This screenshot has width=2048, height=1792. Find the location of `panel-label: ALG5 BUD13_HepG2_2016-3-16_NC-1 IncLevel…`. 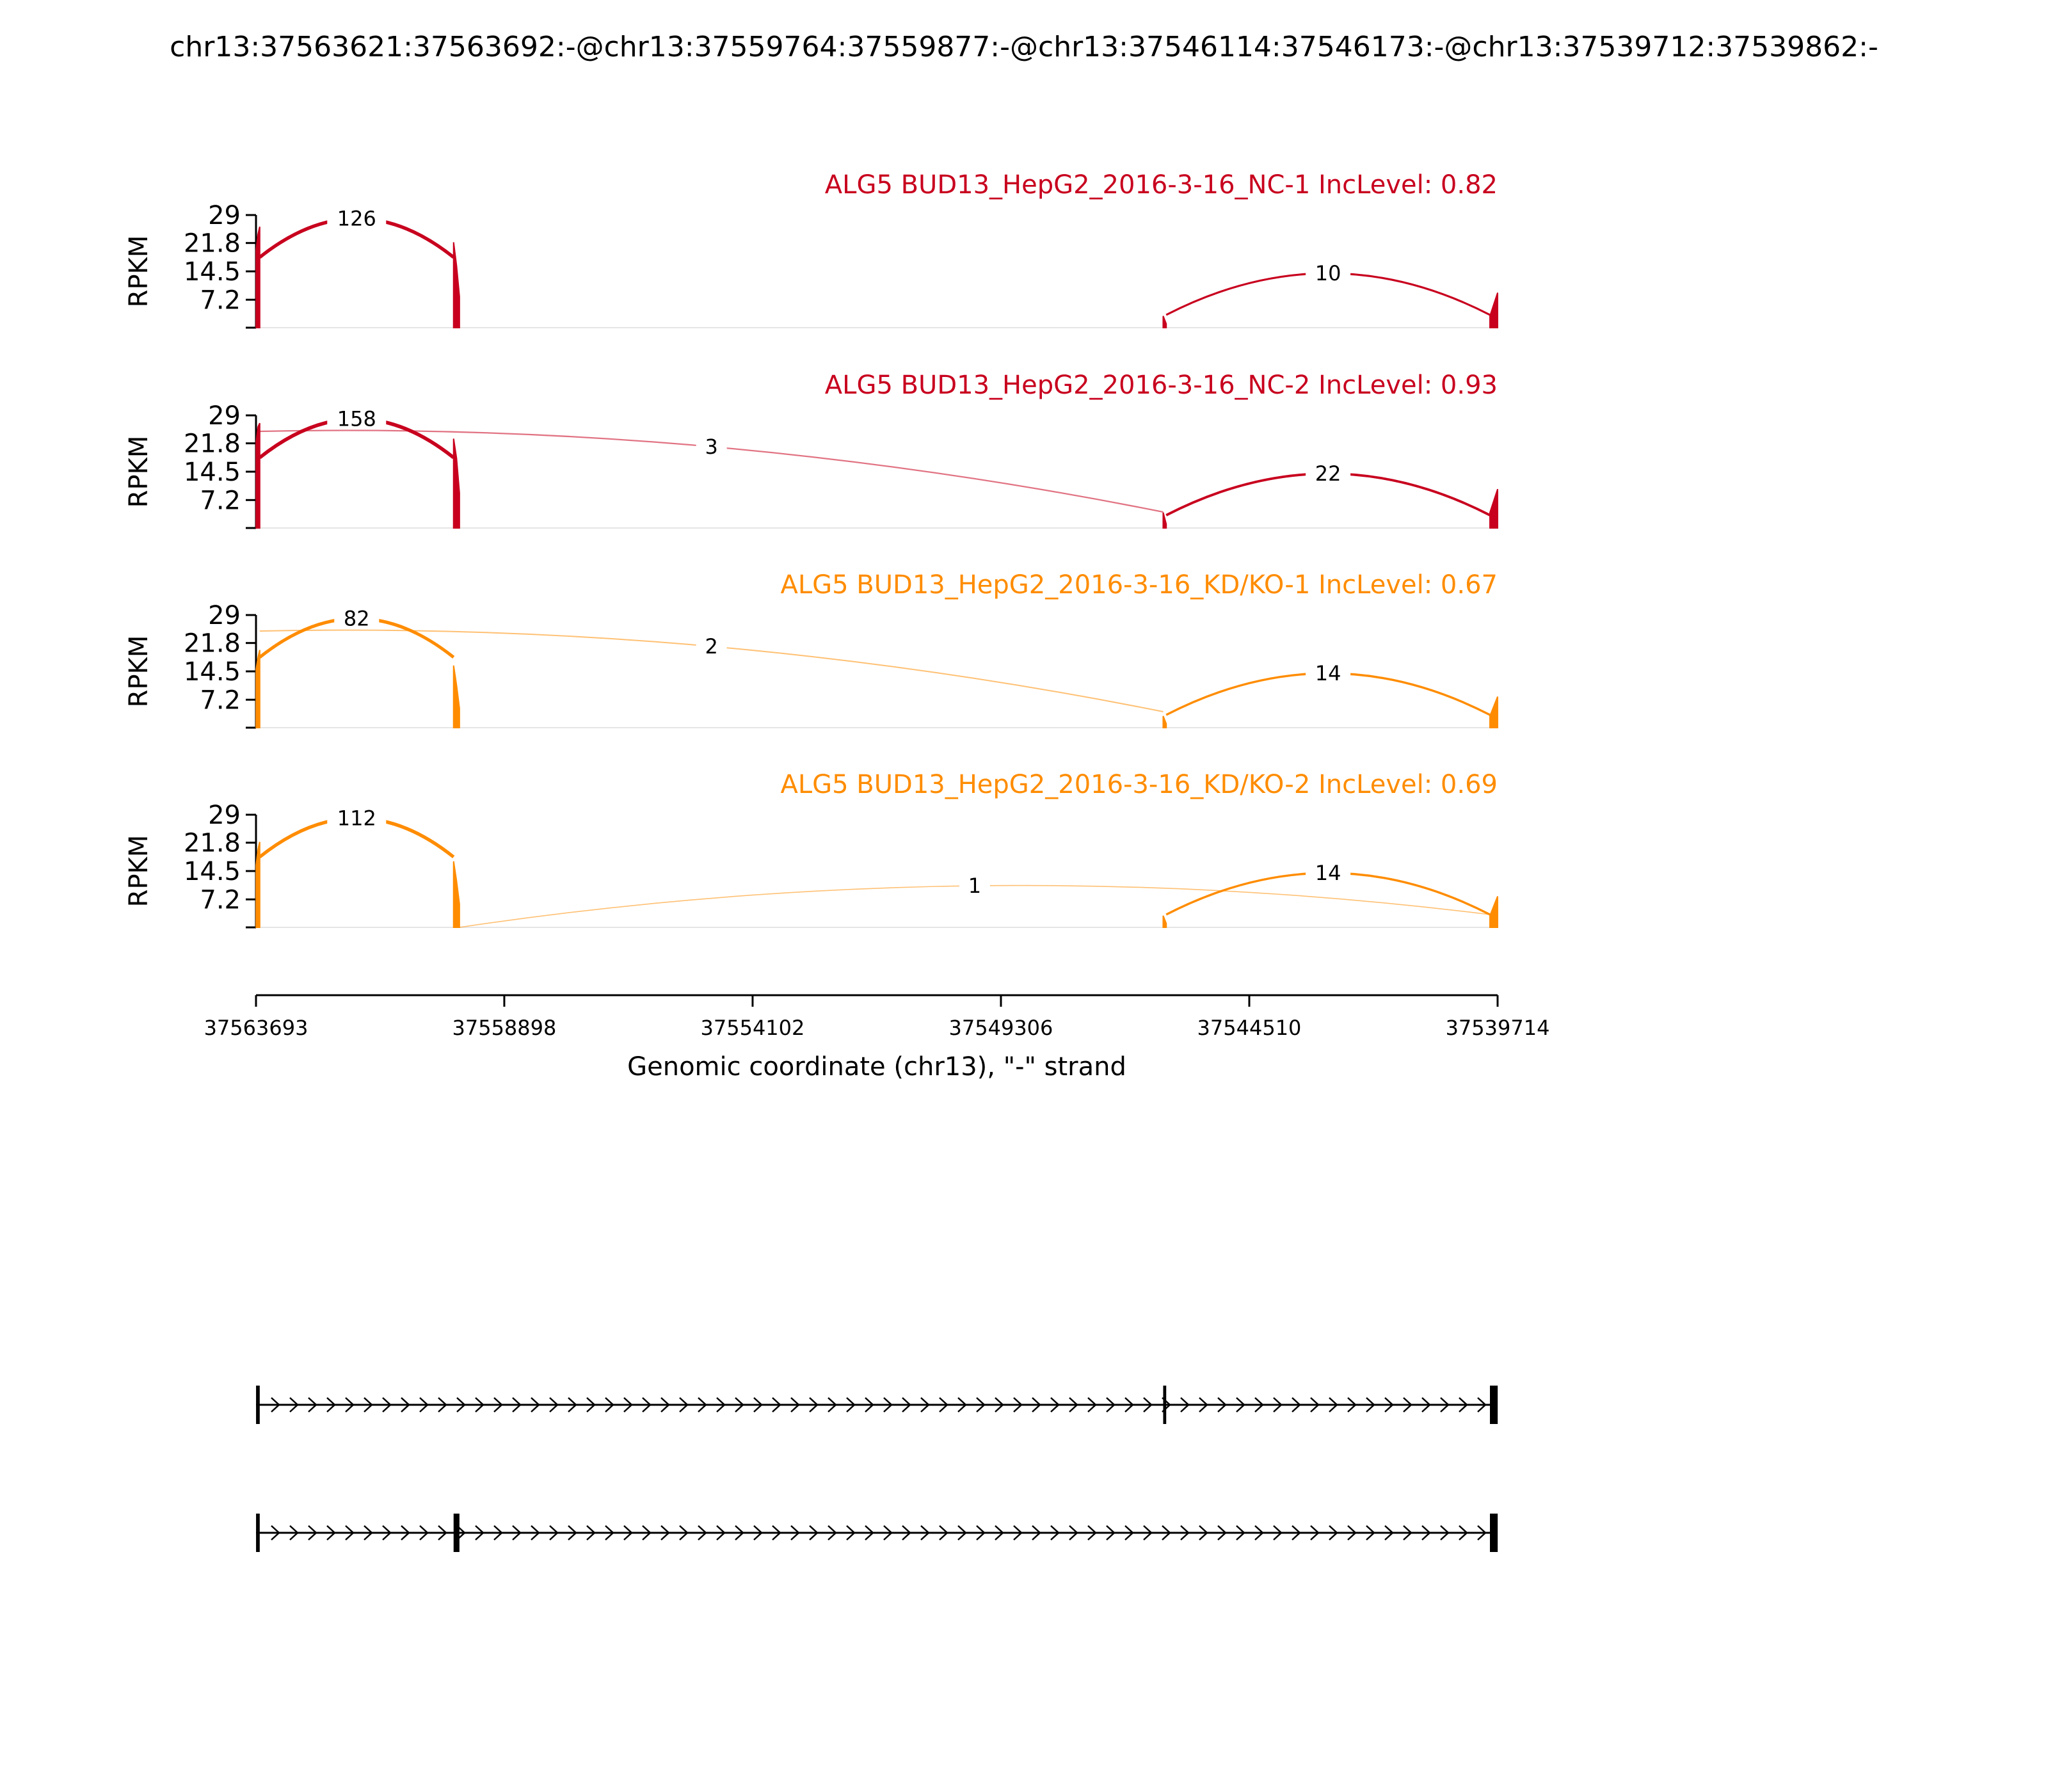

panel-label: ALG5 BUD13_HepG2_2016-3-16_NC-1 IncLevel… is located at coordinates (1161, 185).